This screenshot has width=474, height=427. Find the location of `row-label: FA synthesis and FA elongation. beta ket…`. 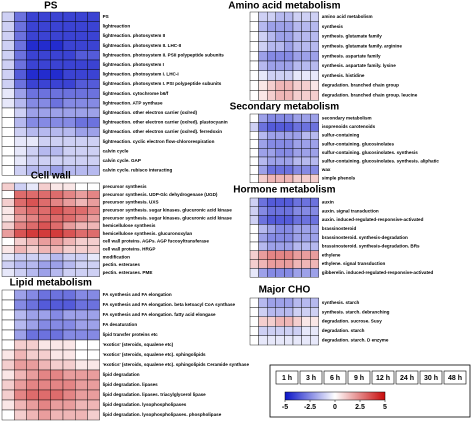

row-label: FA synthesis and FA elongation. beta ket… is located at coordinates (169, 304).